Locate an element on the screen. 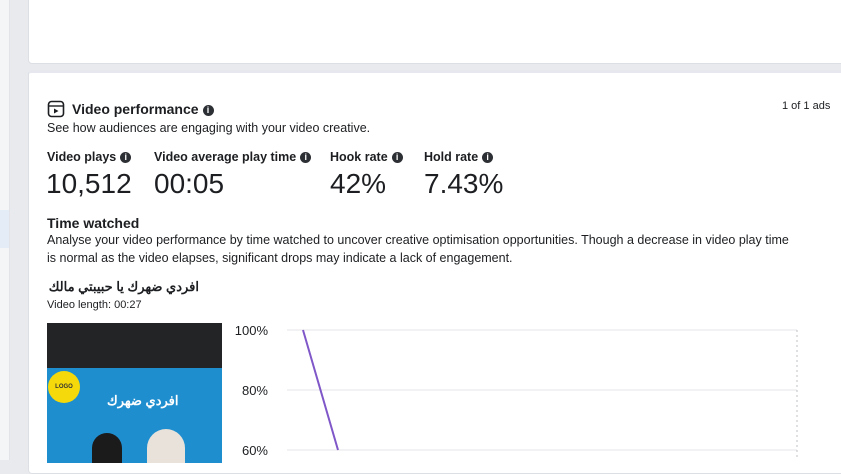  left-sidebar-strip is located at coordinates (5, 230).